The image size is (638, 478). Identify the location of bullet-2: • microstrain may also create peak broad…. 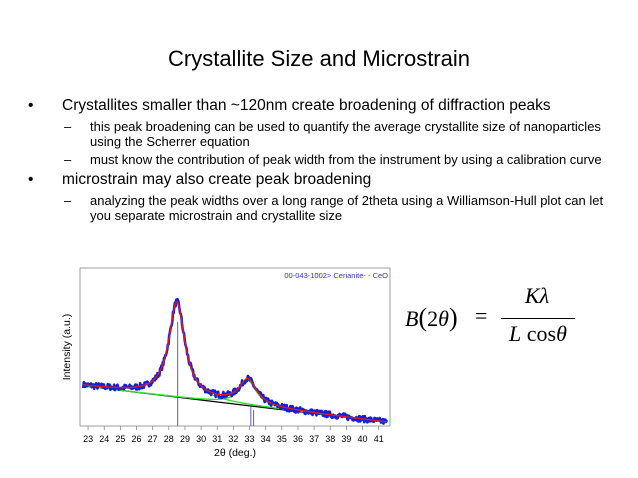
(323, 179).